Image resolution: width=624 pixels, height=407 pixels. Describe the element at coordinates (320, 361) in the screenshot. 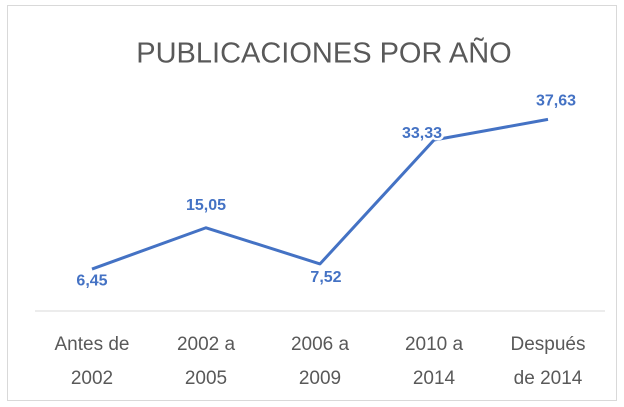

I see `x-tick-label: 2006 a 2009` at that location.